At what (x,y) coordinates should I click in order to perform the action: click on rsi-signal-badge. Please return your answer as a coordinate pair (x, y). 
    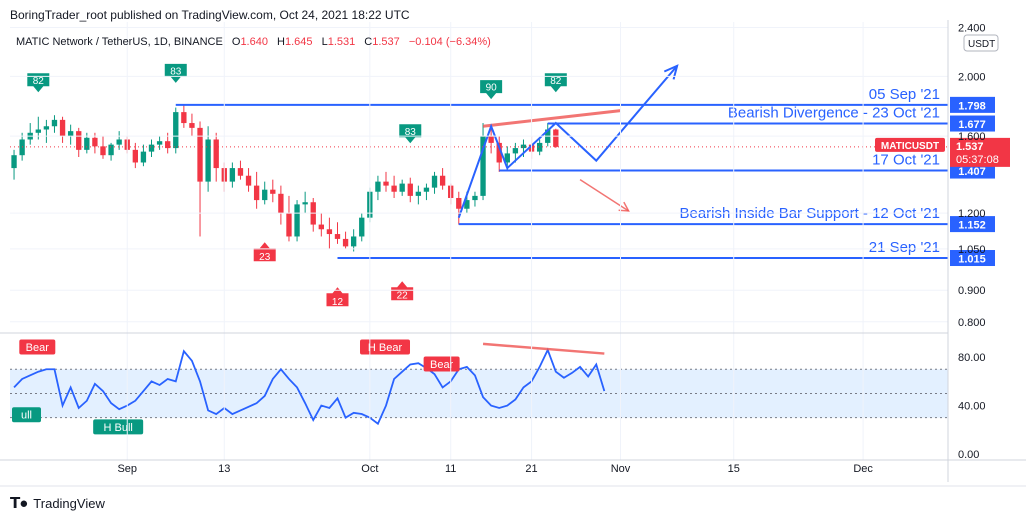
    Looking at the image, I should click on (118, 427).